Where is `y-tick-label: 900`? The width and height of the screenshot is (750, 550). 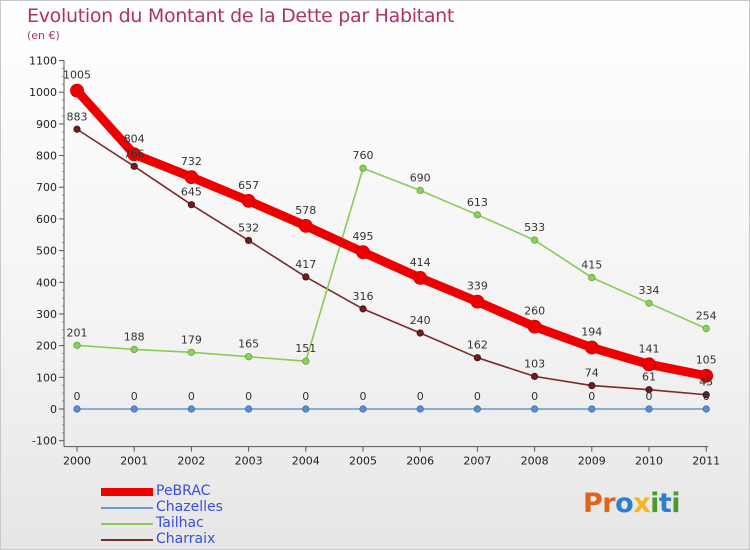
y-tick-label: 900 is located at coordinates (46, 124).